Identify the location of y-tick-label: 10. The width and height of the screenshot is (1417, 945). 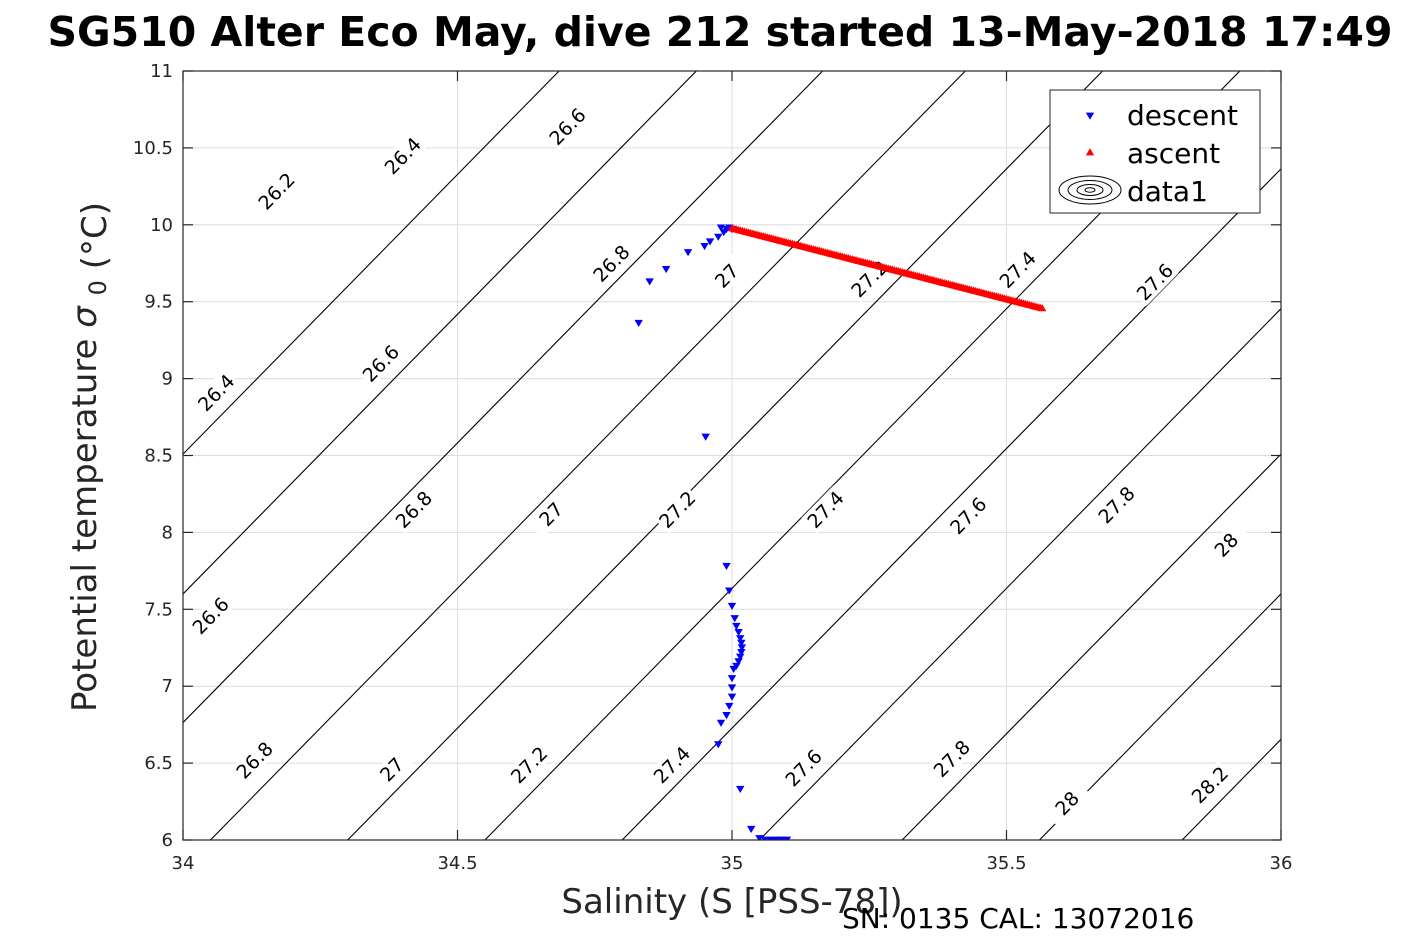
(161, 225).